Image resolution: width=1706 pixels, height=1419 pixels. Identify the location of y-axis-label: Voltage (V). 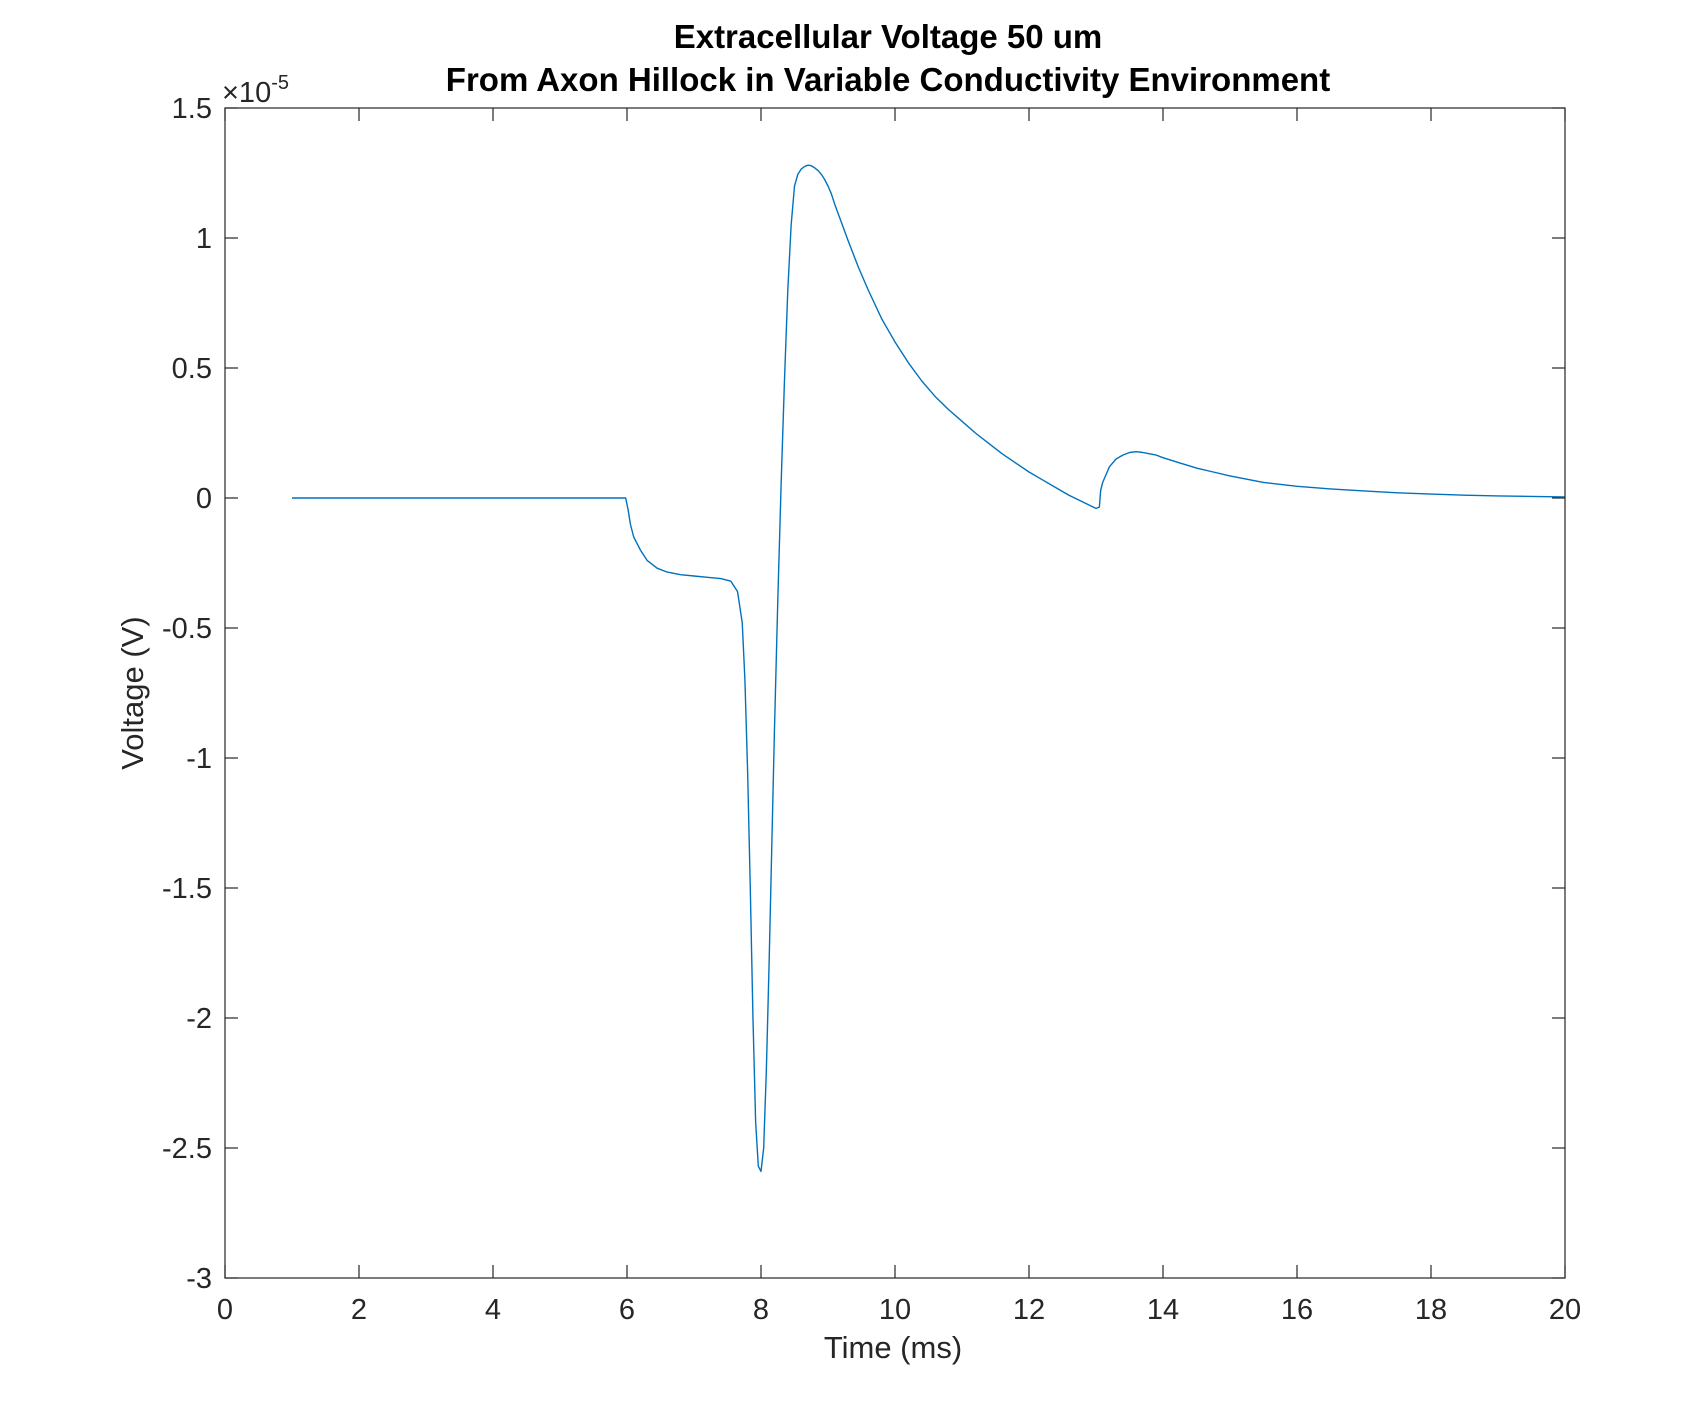
(132, 692).